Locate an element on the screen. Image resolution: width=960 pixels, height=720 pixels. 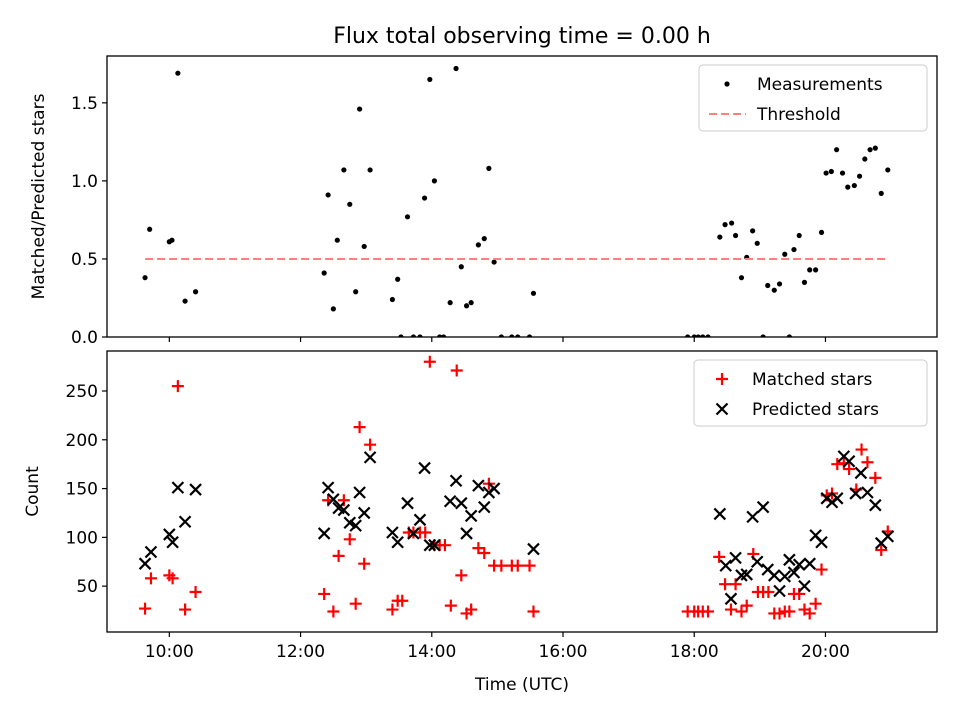
y-tick-label: 100 is located at coordinates (82, 538).